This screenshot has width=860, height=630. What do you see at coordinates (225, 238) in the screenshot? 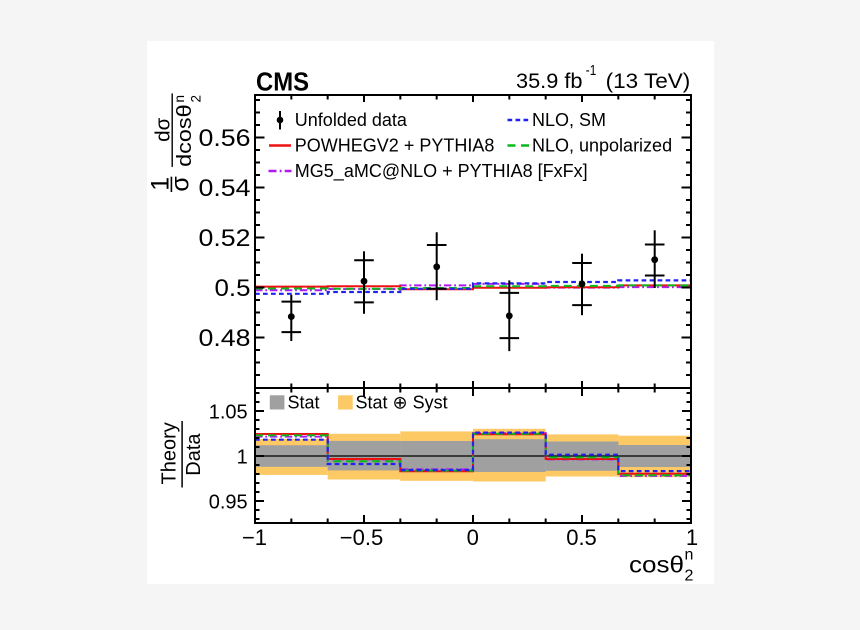
I see `svg-text: 0.52` at bounding box center [225, 238].